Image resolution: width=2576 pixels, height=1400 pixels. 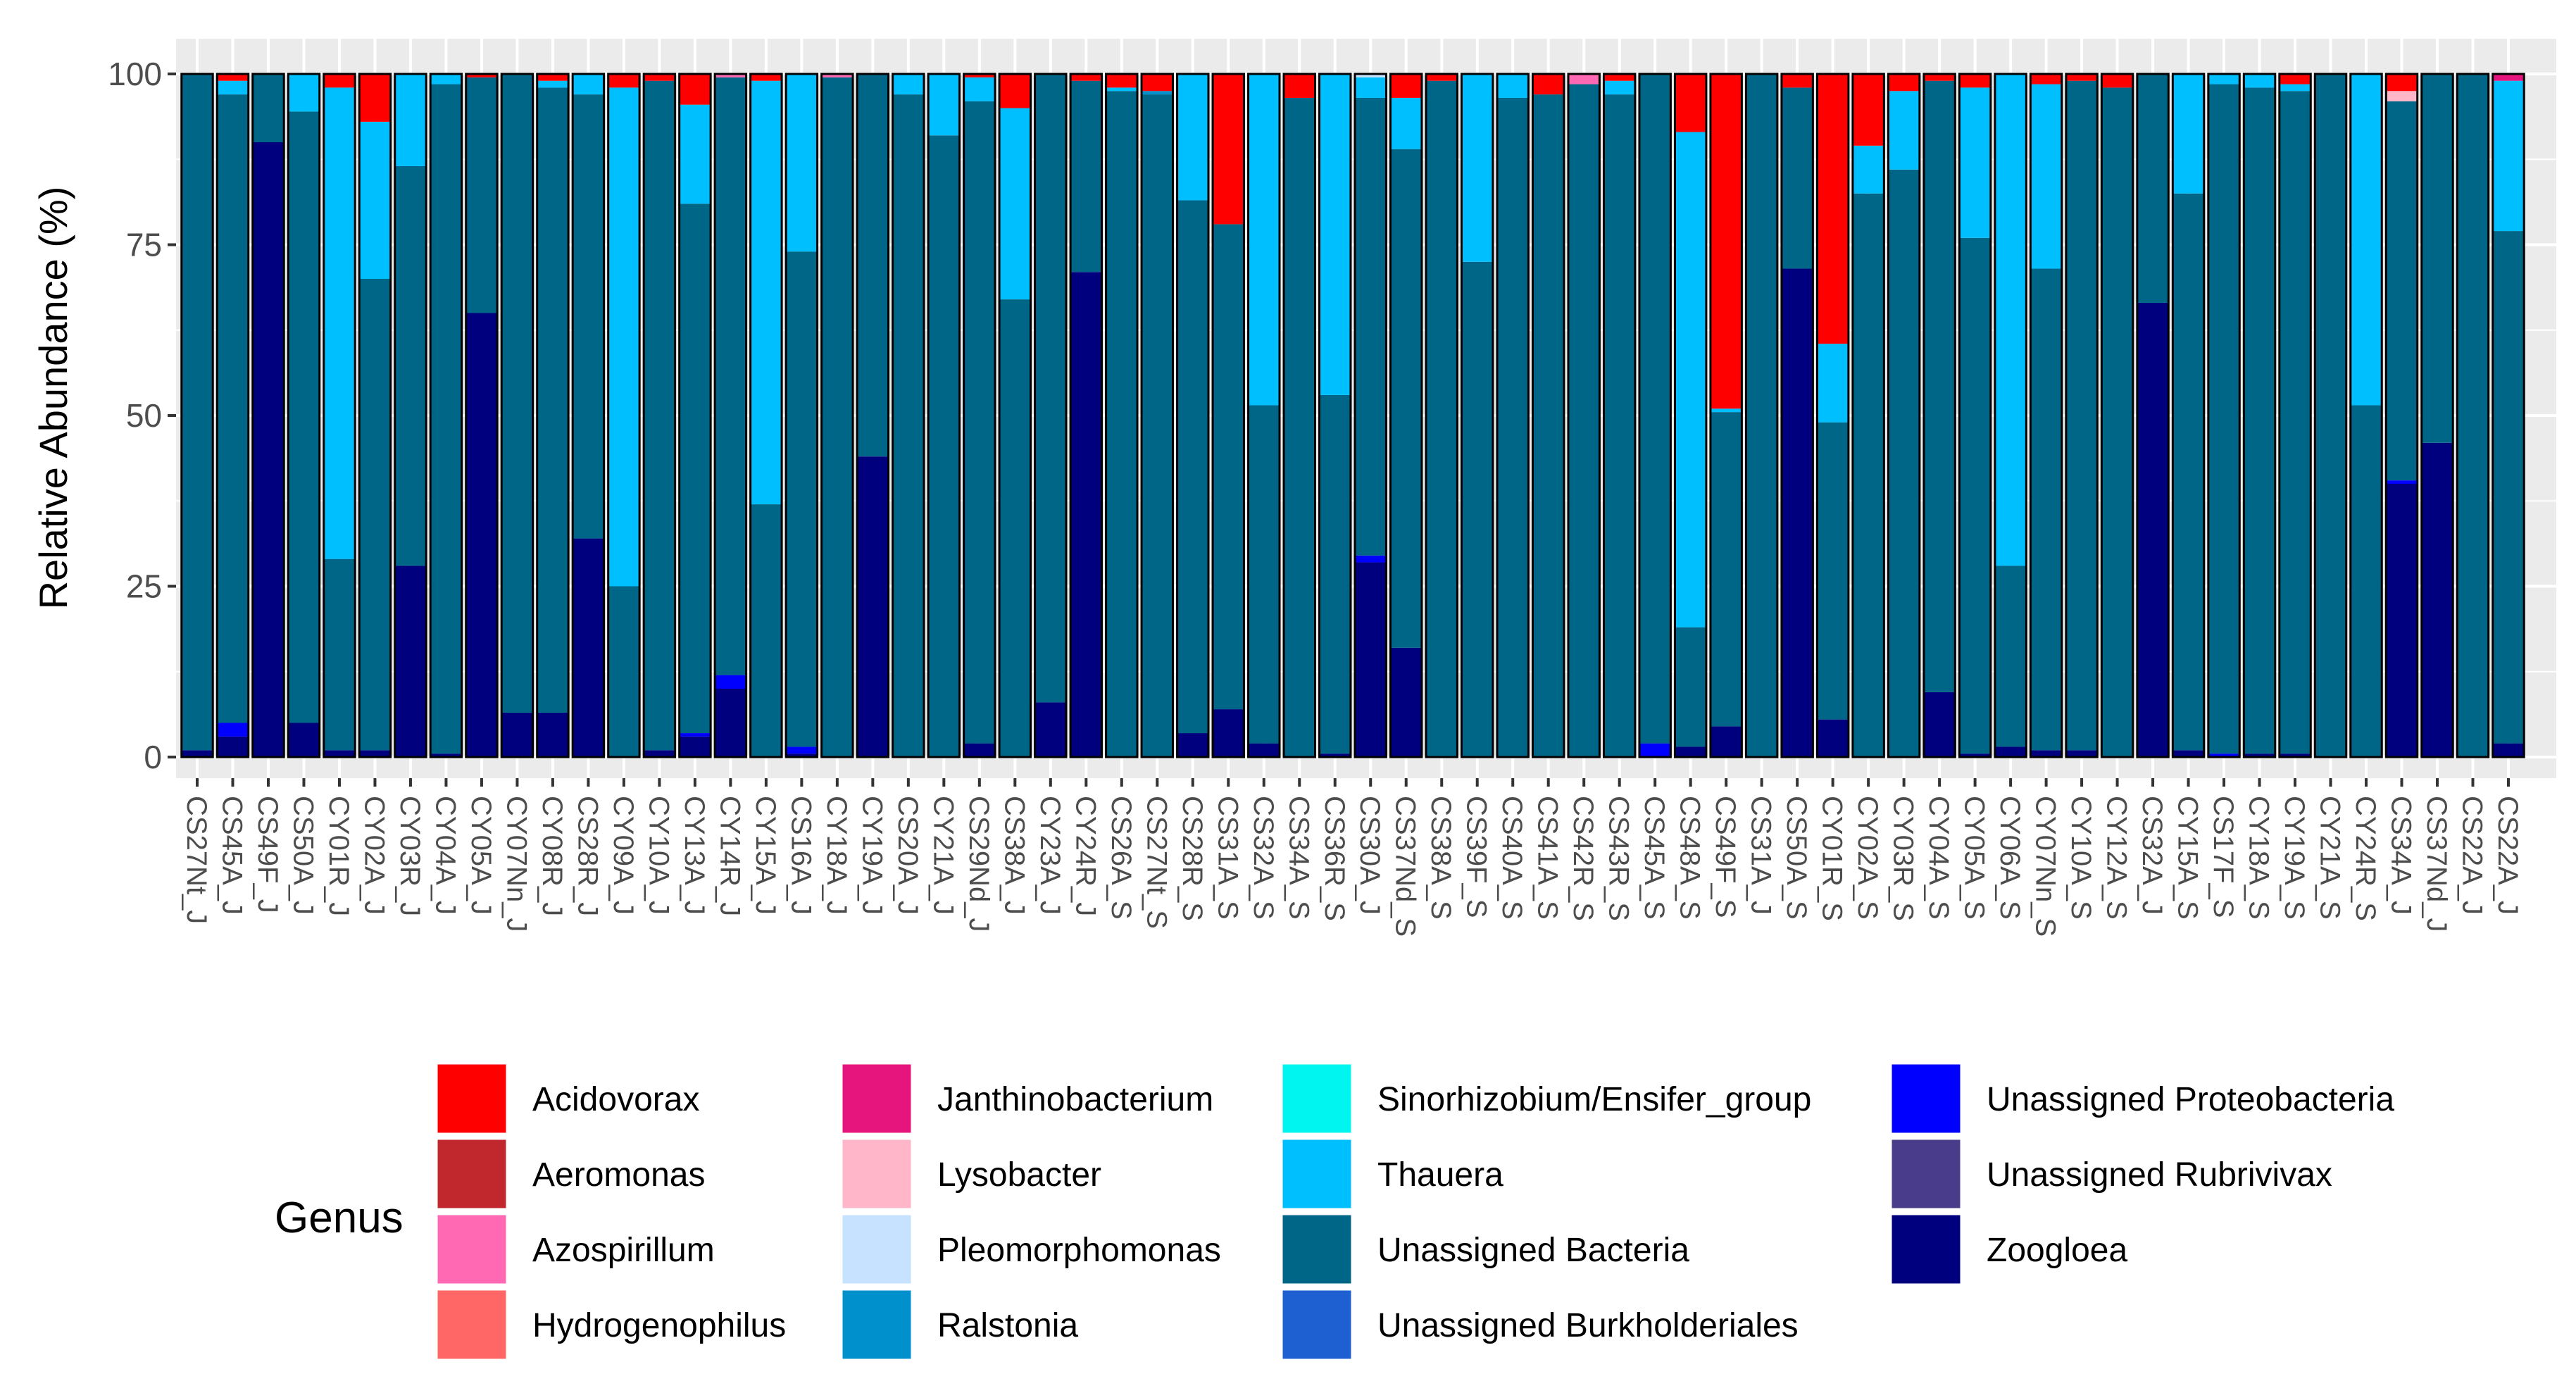 What do you see at coordinates (1192, 858) in the screenshot?
I see `x-tick-label: CS28R_S` at bounding box center [1192, 858].